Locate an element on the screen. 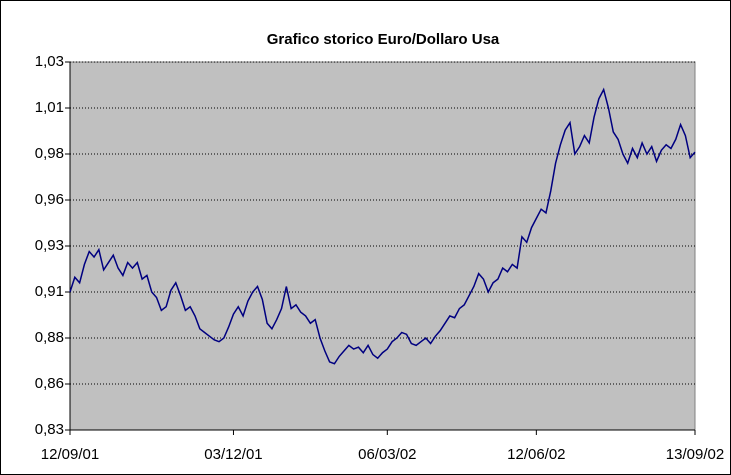 The width and height of the screenshot is (731, 475). y-tick-label: 0,93 is located at coordinates (49, 245).